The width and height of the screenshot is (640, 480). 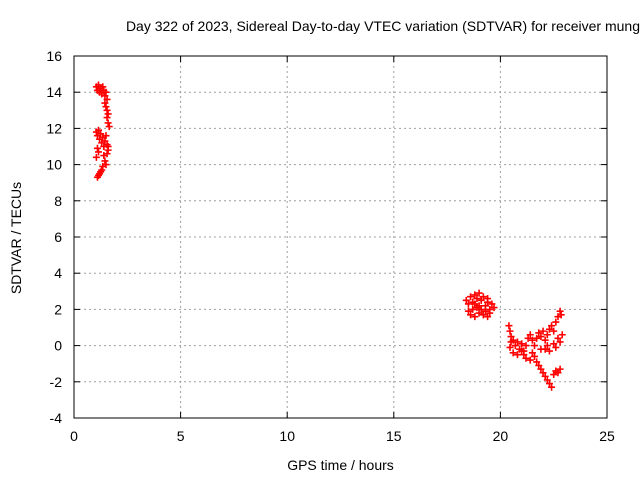 I want to click on x-tick-label: 25, so click(x=607, y=436).